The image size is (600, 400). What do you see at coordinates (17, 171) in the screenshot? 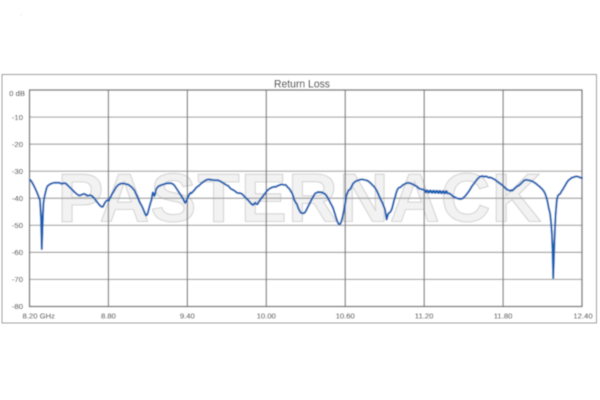
I see `svg-text: -30` at bounding box center [17, 171].